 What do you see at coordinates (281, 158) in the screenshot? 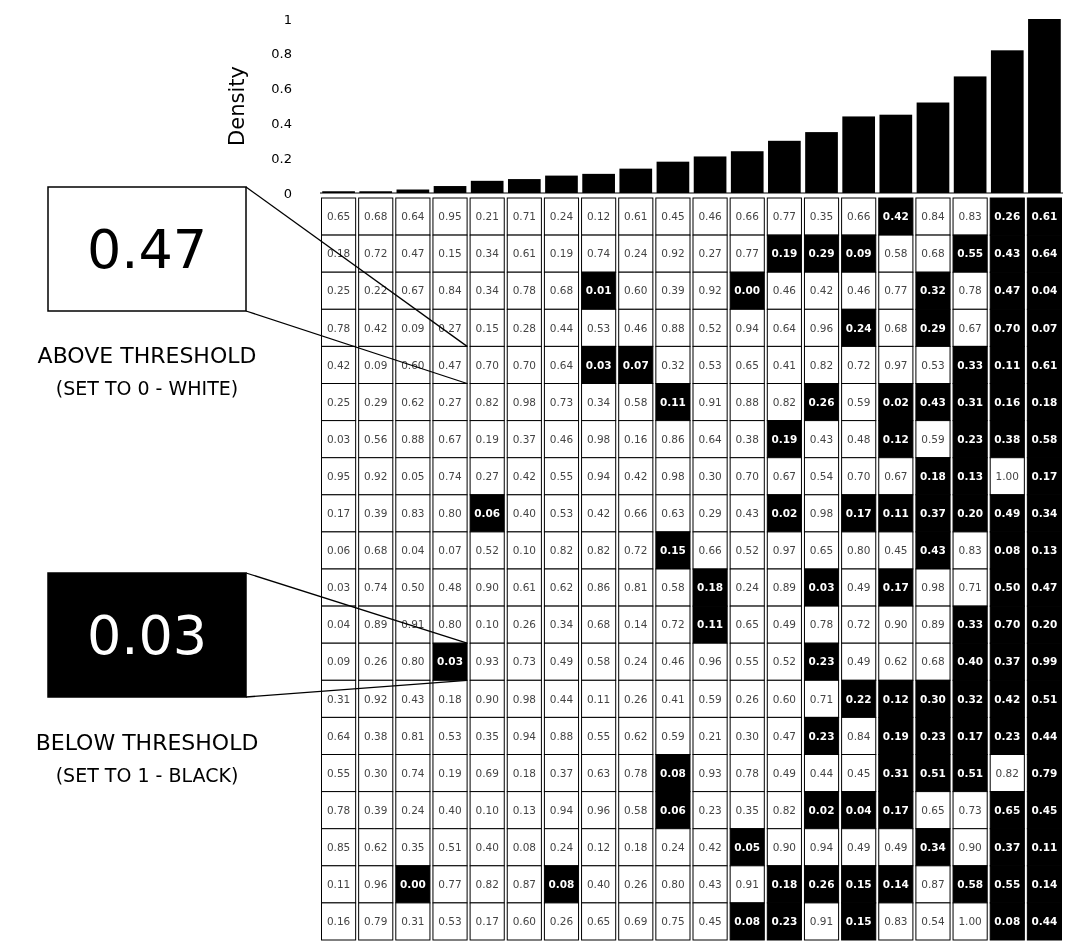
I see `y-tick-label: 0.2` at bounding box center [281, 158].